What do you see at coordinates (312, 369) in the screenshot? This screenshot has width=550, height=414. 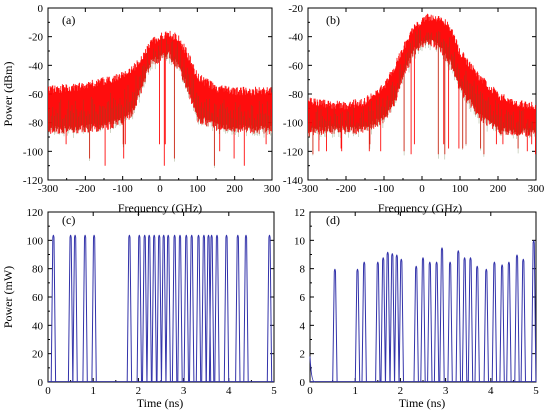 I see `initial-transient` at bounding box center [312, 369].